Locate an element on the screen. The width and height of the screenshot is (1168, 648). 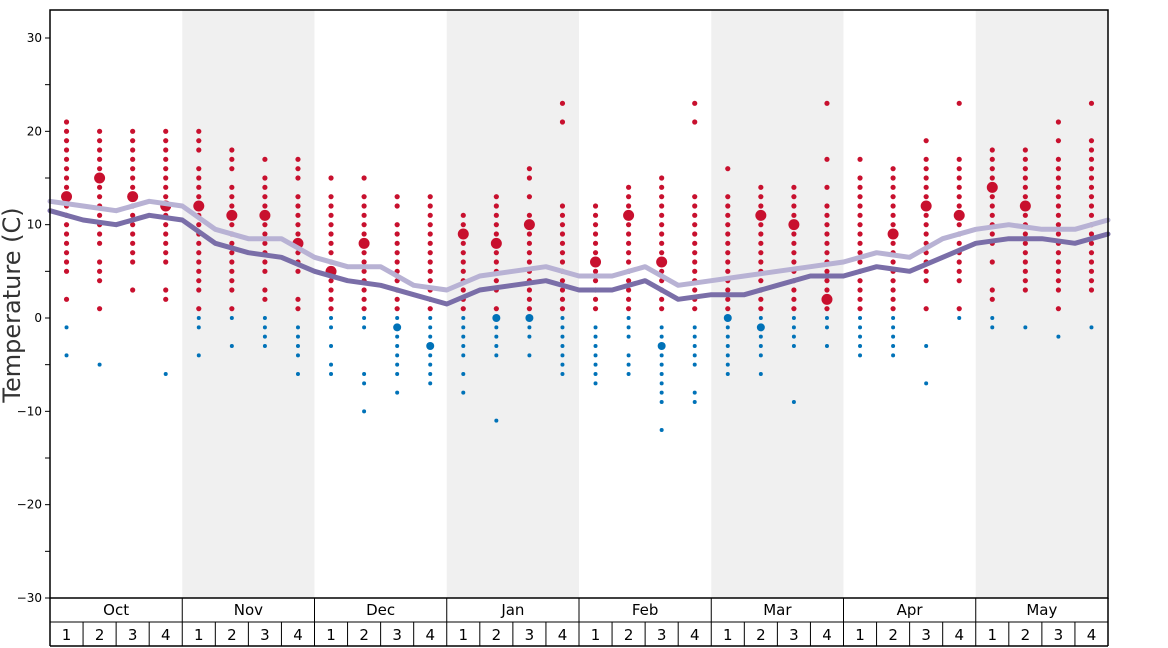
month-band-jan is located at coordinates (512, 304).